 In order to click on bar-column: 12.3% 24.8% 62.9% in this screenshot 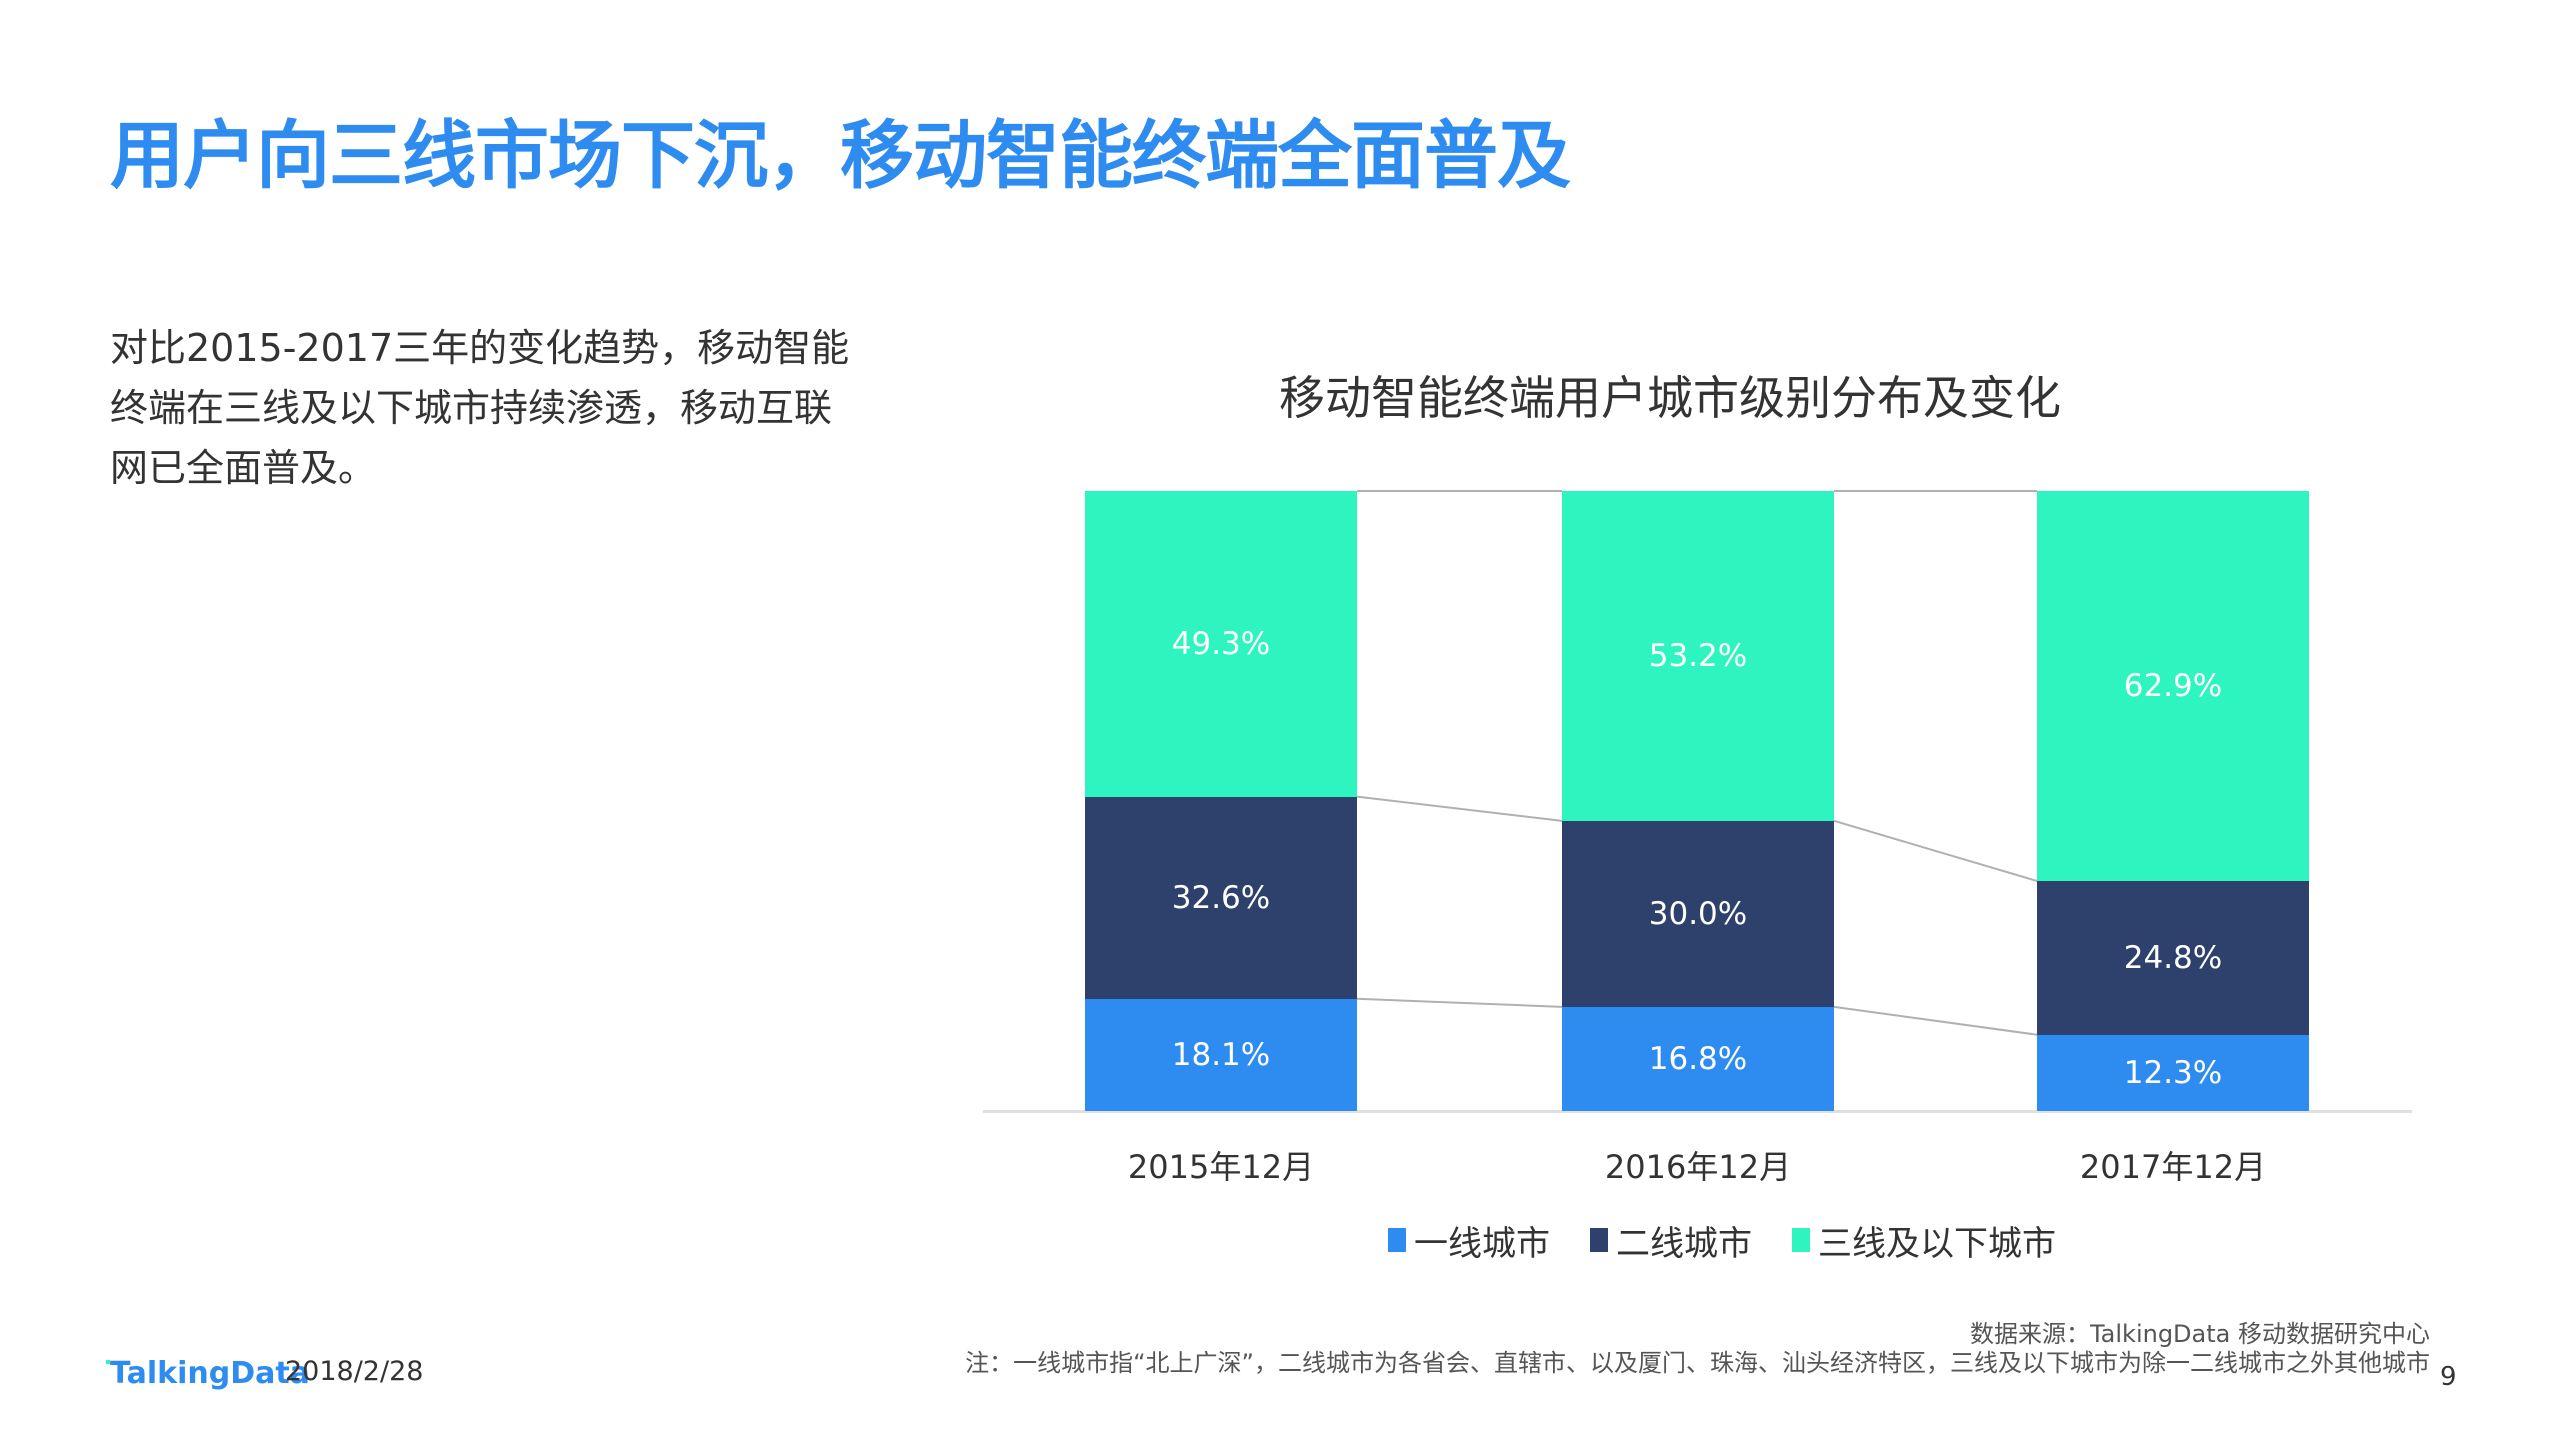, I will do `click(2173, 801)`.